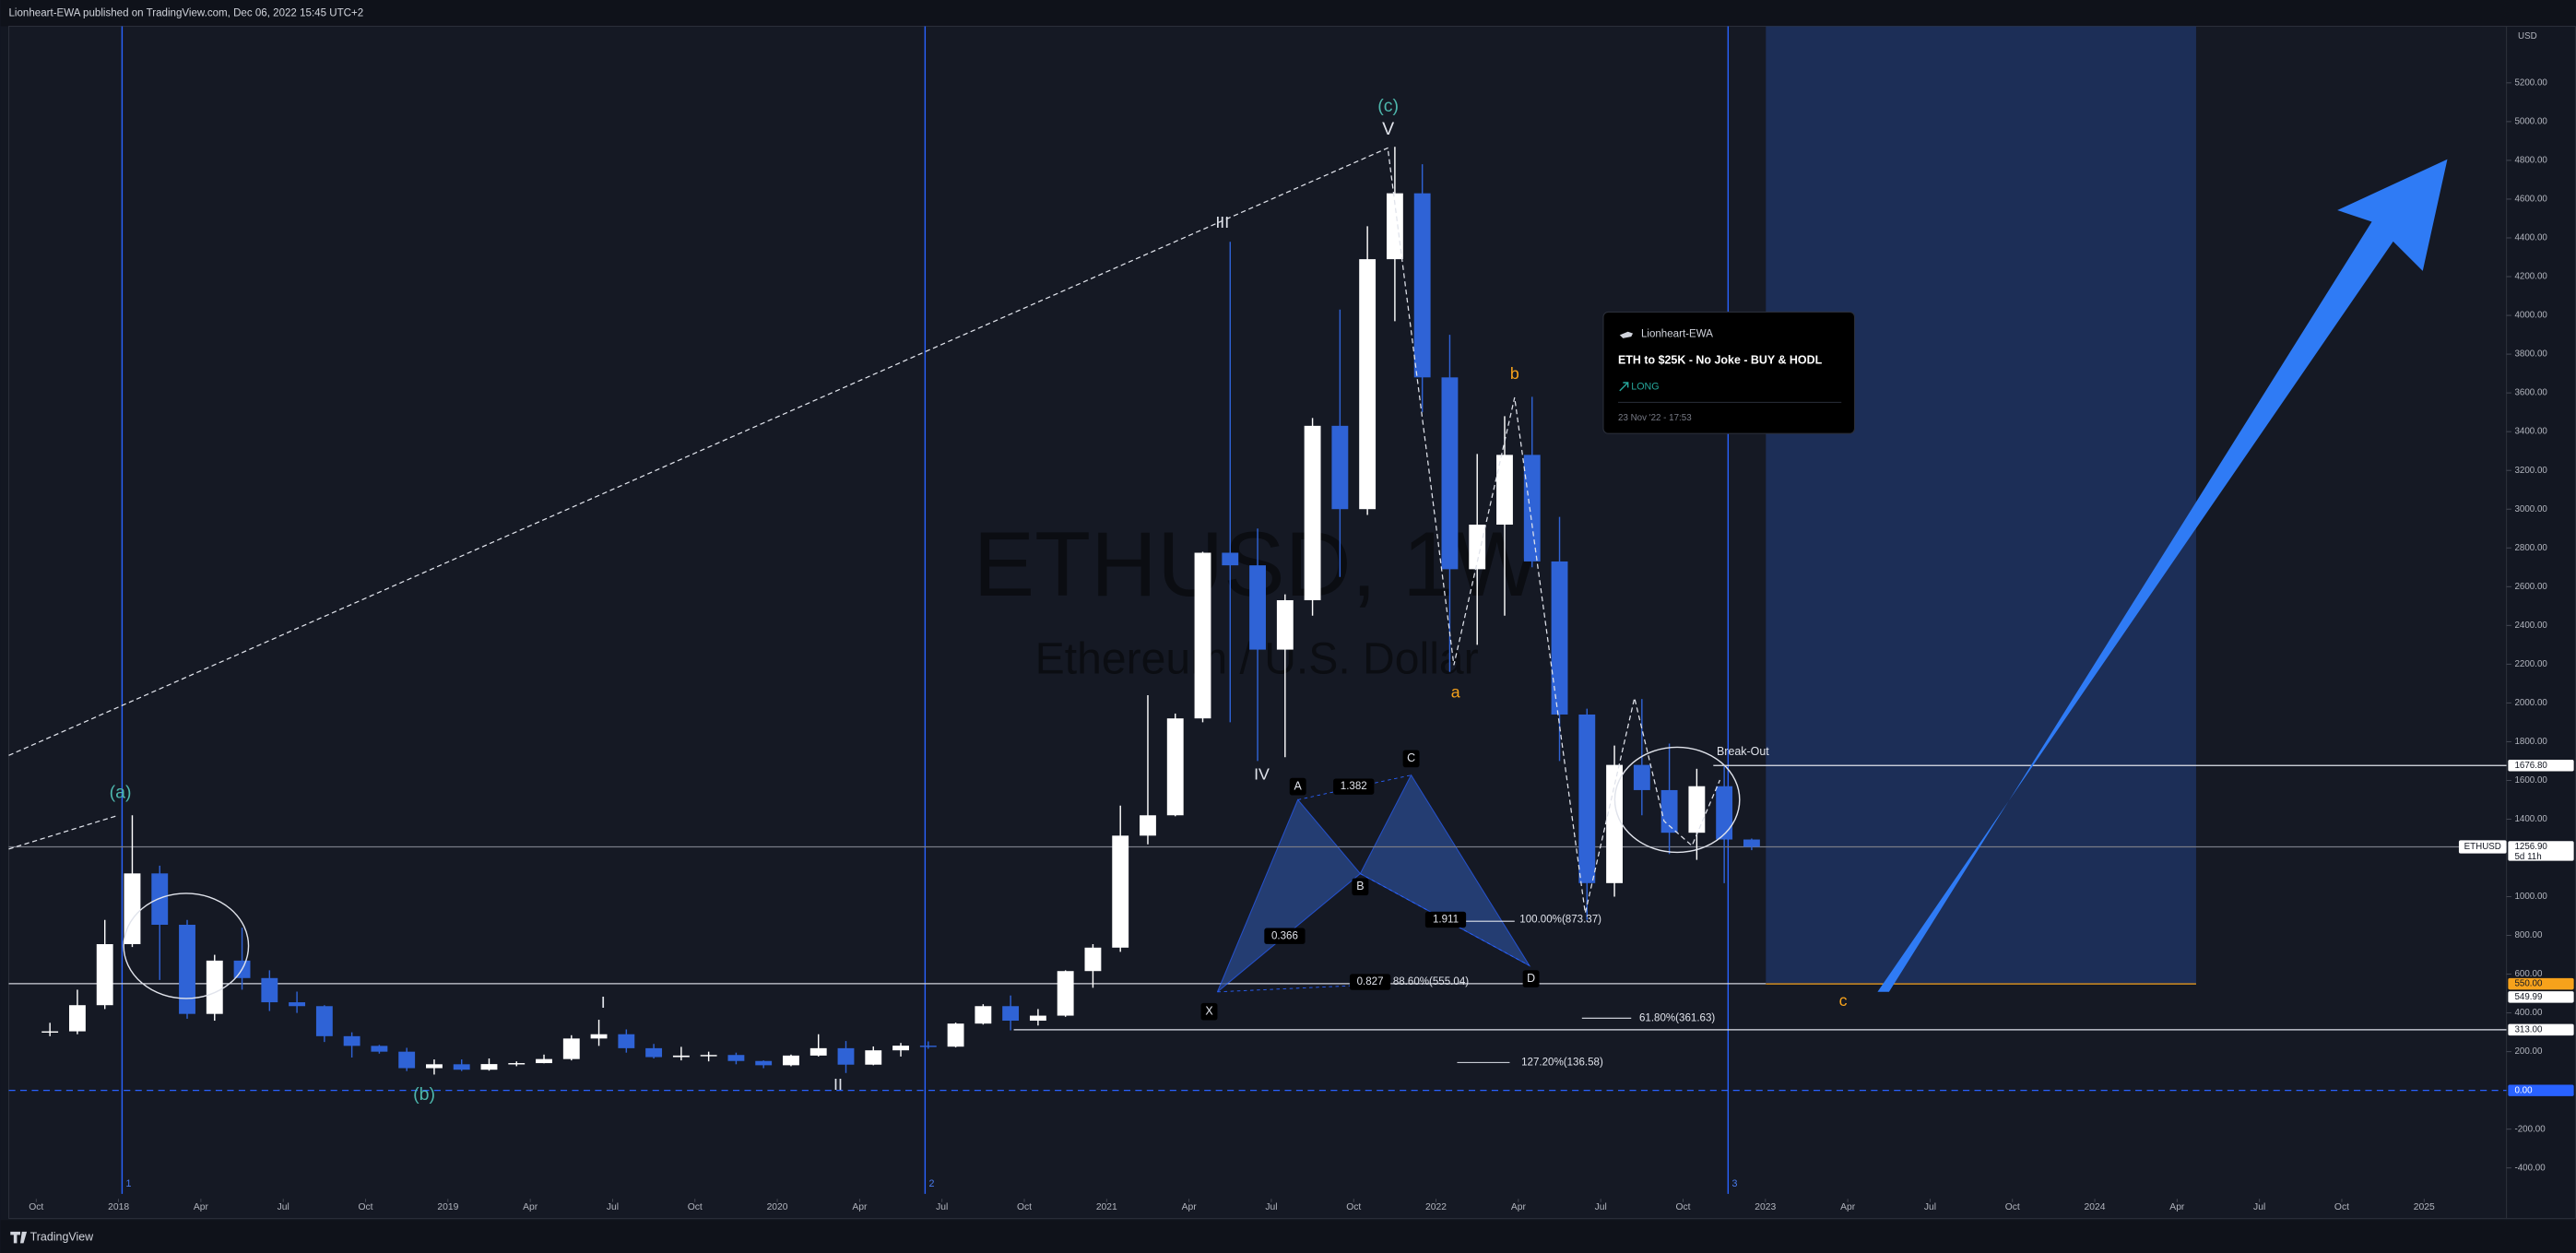  What do you see at coordinates (2162, 575) in the screenshot?
I see `target-arrow` at bounding box center [2162, 575].